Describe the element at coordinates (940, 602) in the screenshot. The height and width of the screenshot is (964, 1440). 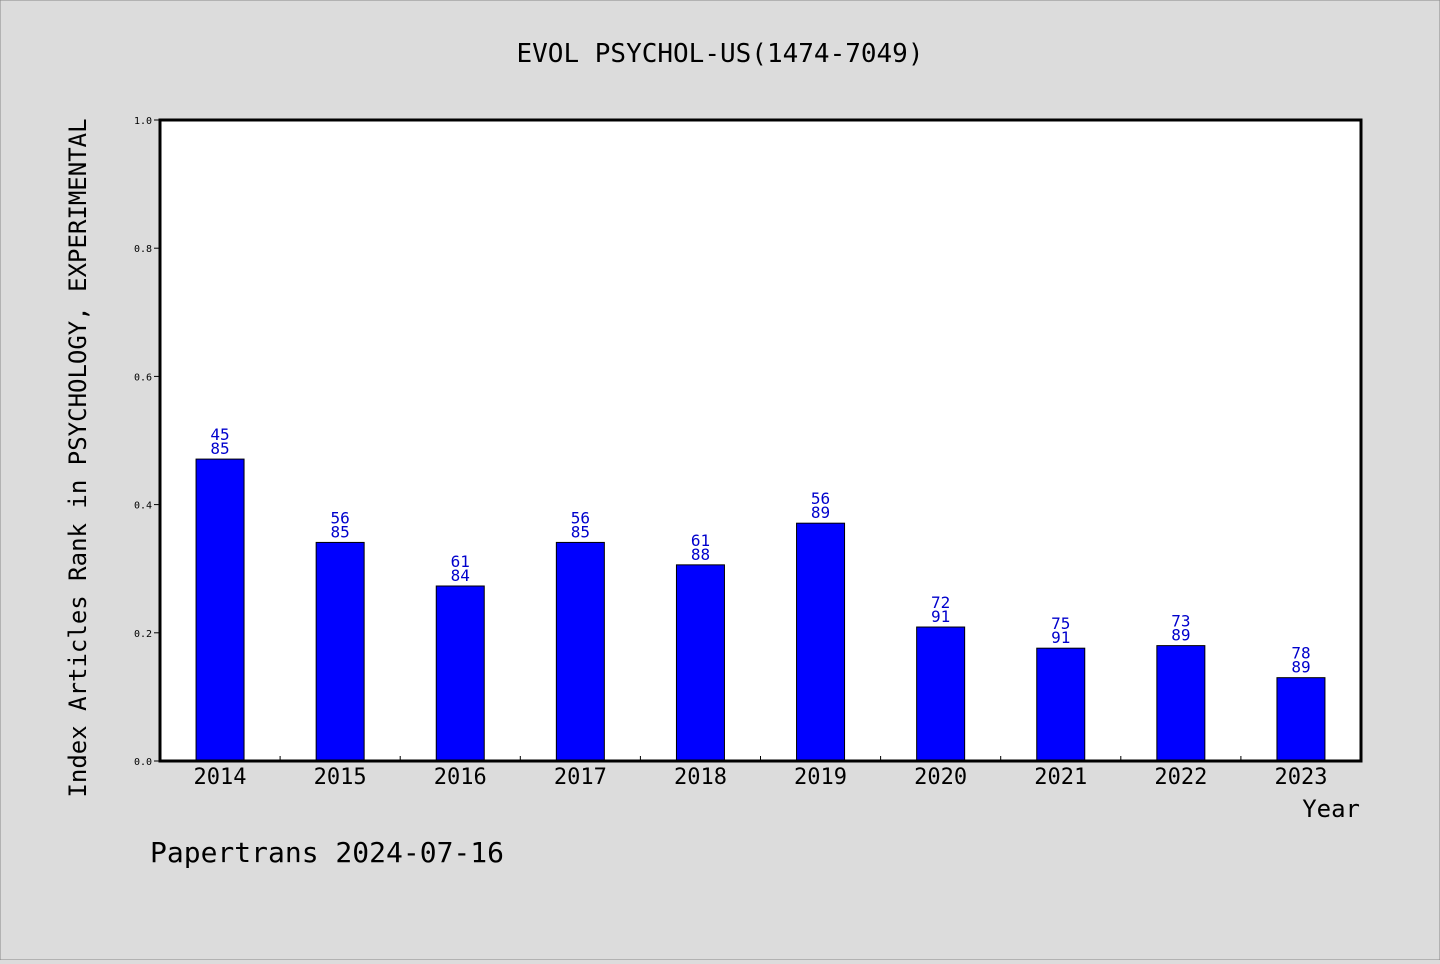
I see `bar-rank-label: 72` at that location.